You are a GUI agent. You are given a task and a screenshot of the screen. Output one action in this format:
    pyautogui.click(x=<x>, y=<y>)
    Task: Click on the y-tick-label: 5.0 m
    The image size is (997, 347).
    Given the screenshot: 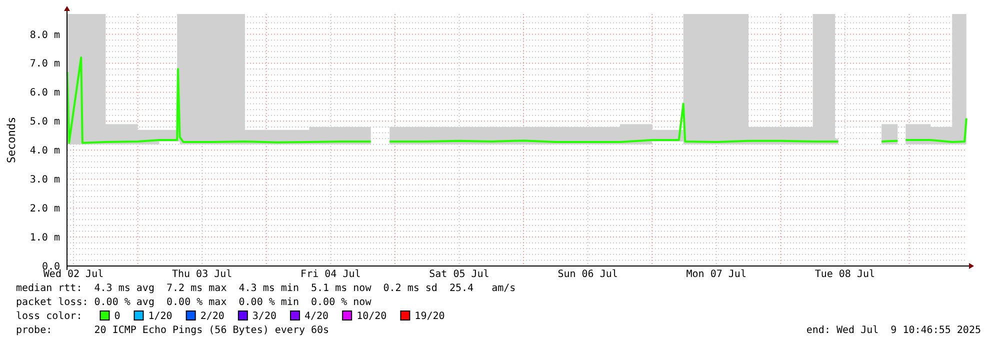 What is the action you would take?
    pyautogui.click(x=45, y=122)
    